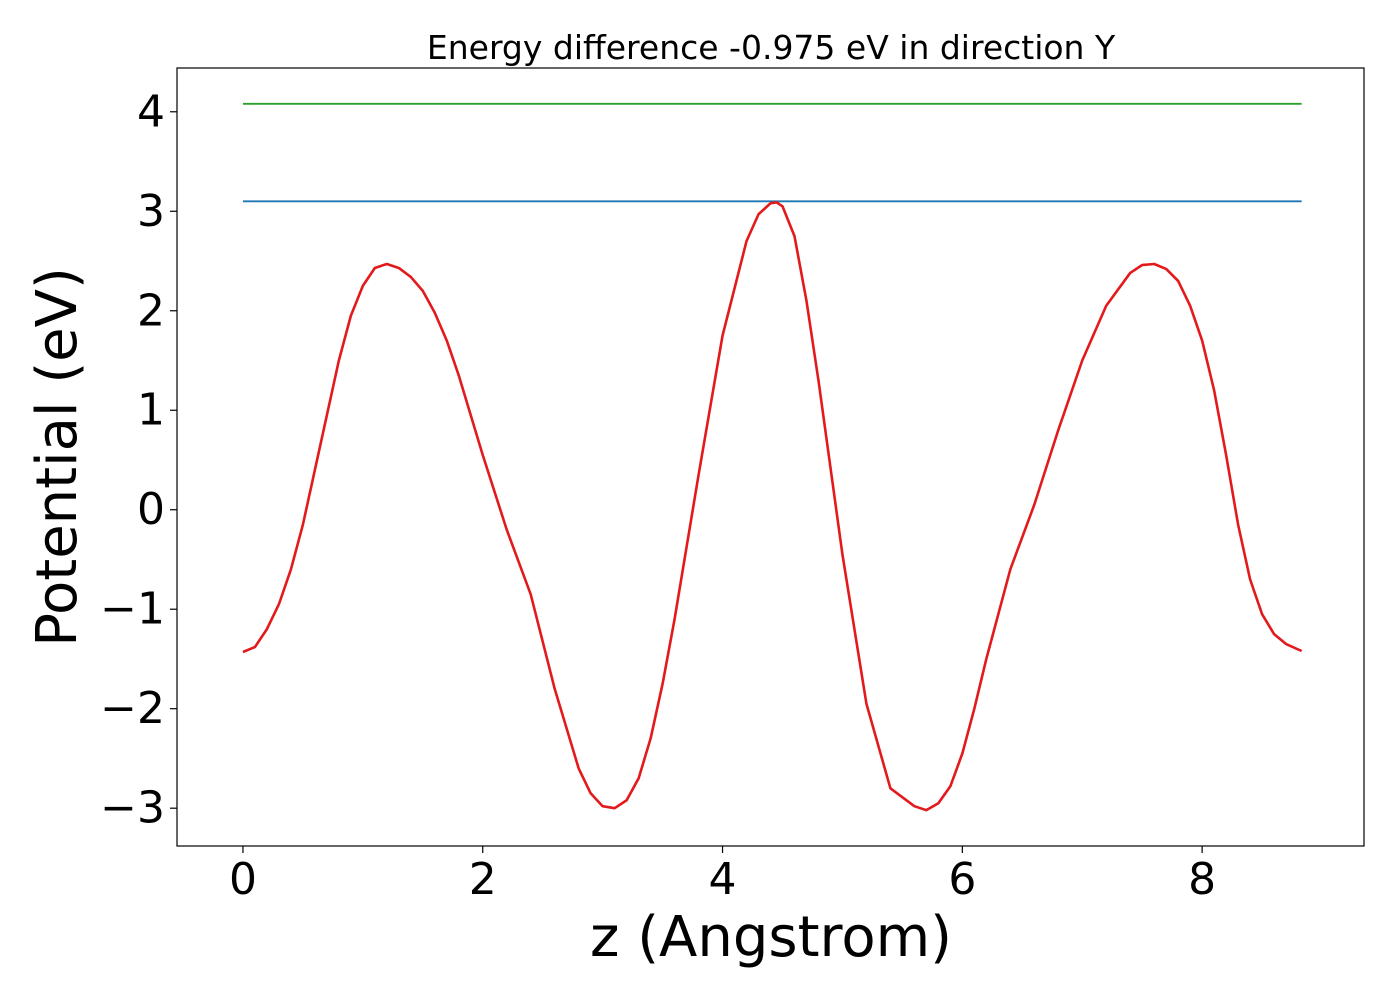 The height and width of the screenshot is (1000, 1400). What do you see at coordinates (151, 410) in the screenshot?
I see `y-tick-label: 1` at bounding box center [151, 410].